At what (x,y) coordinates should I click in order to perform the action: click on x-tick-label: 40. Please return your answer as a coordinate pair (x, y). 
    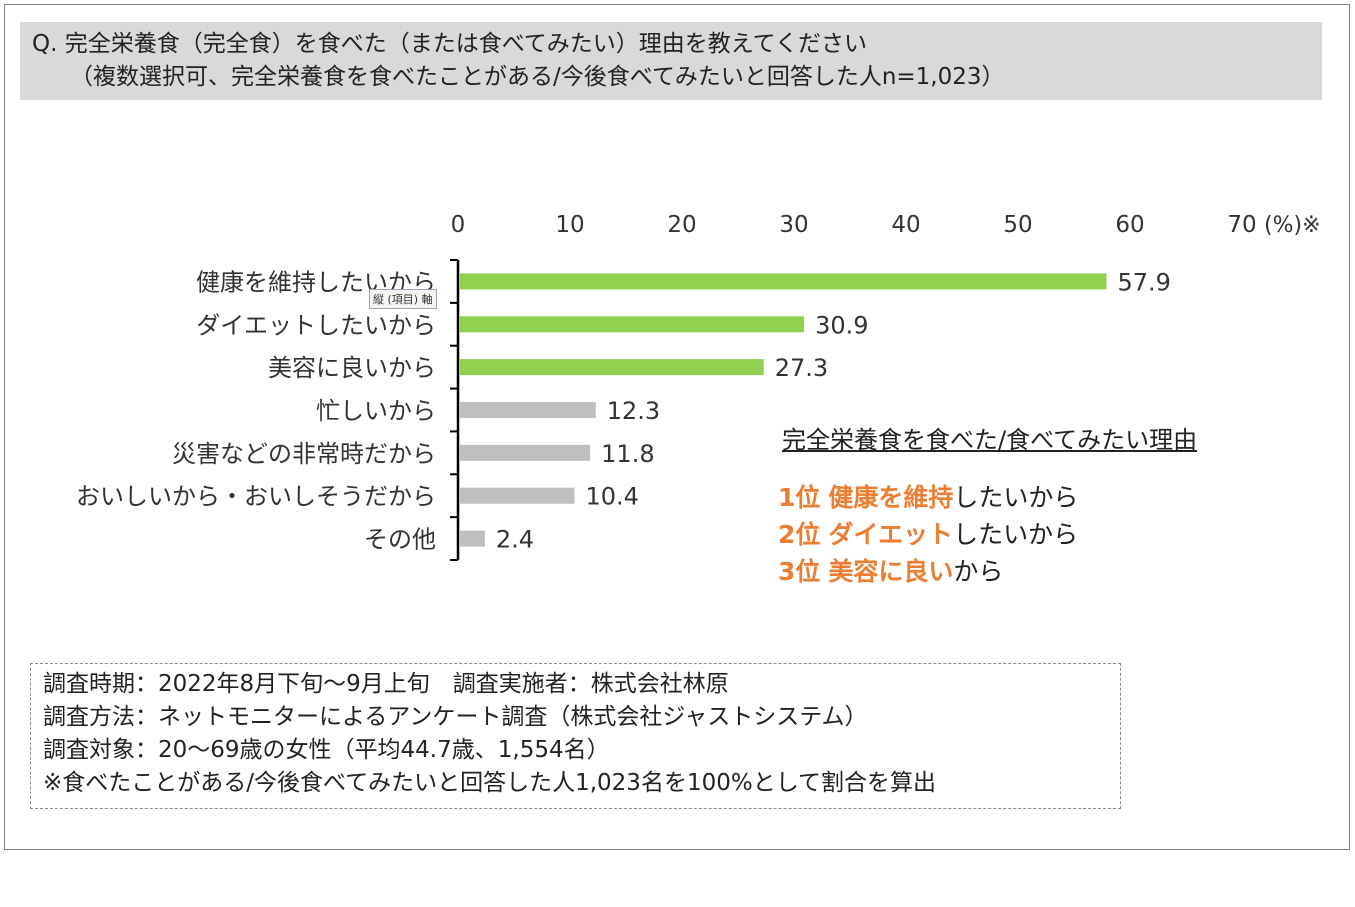
    Looking at the image, I should click on (905, 225).